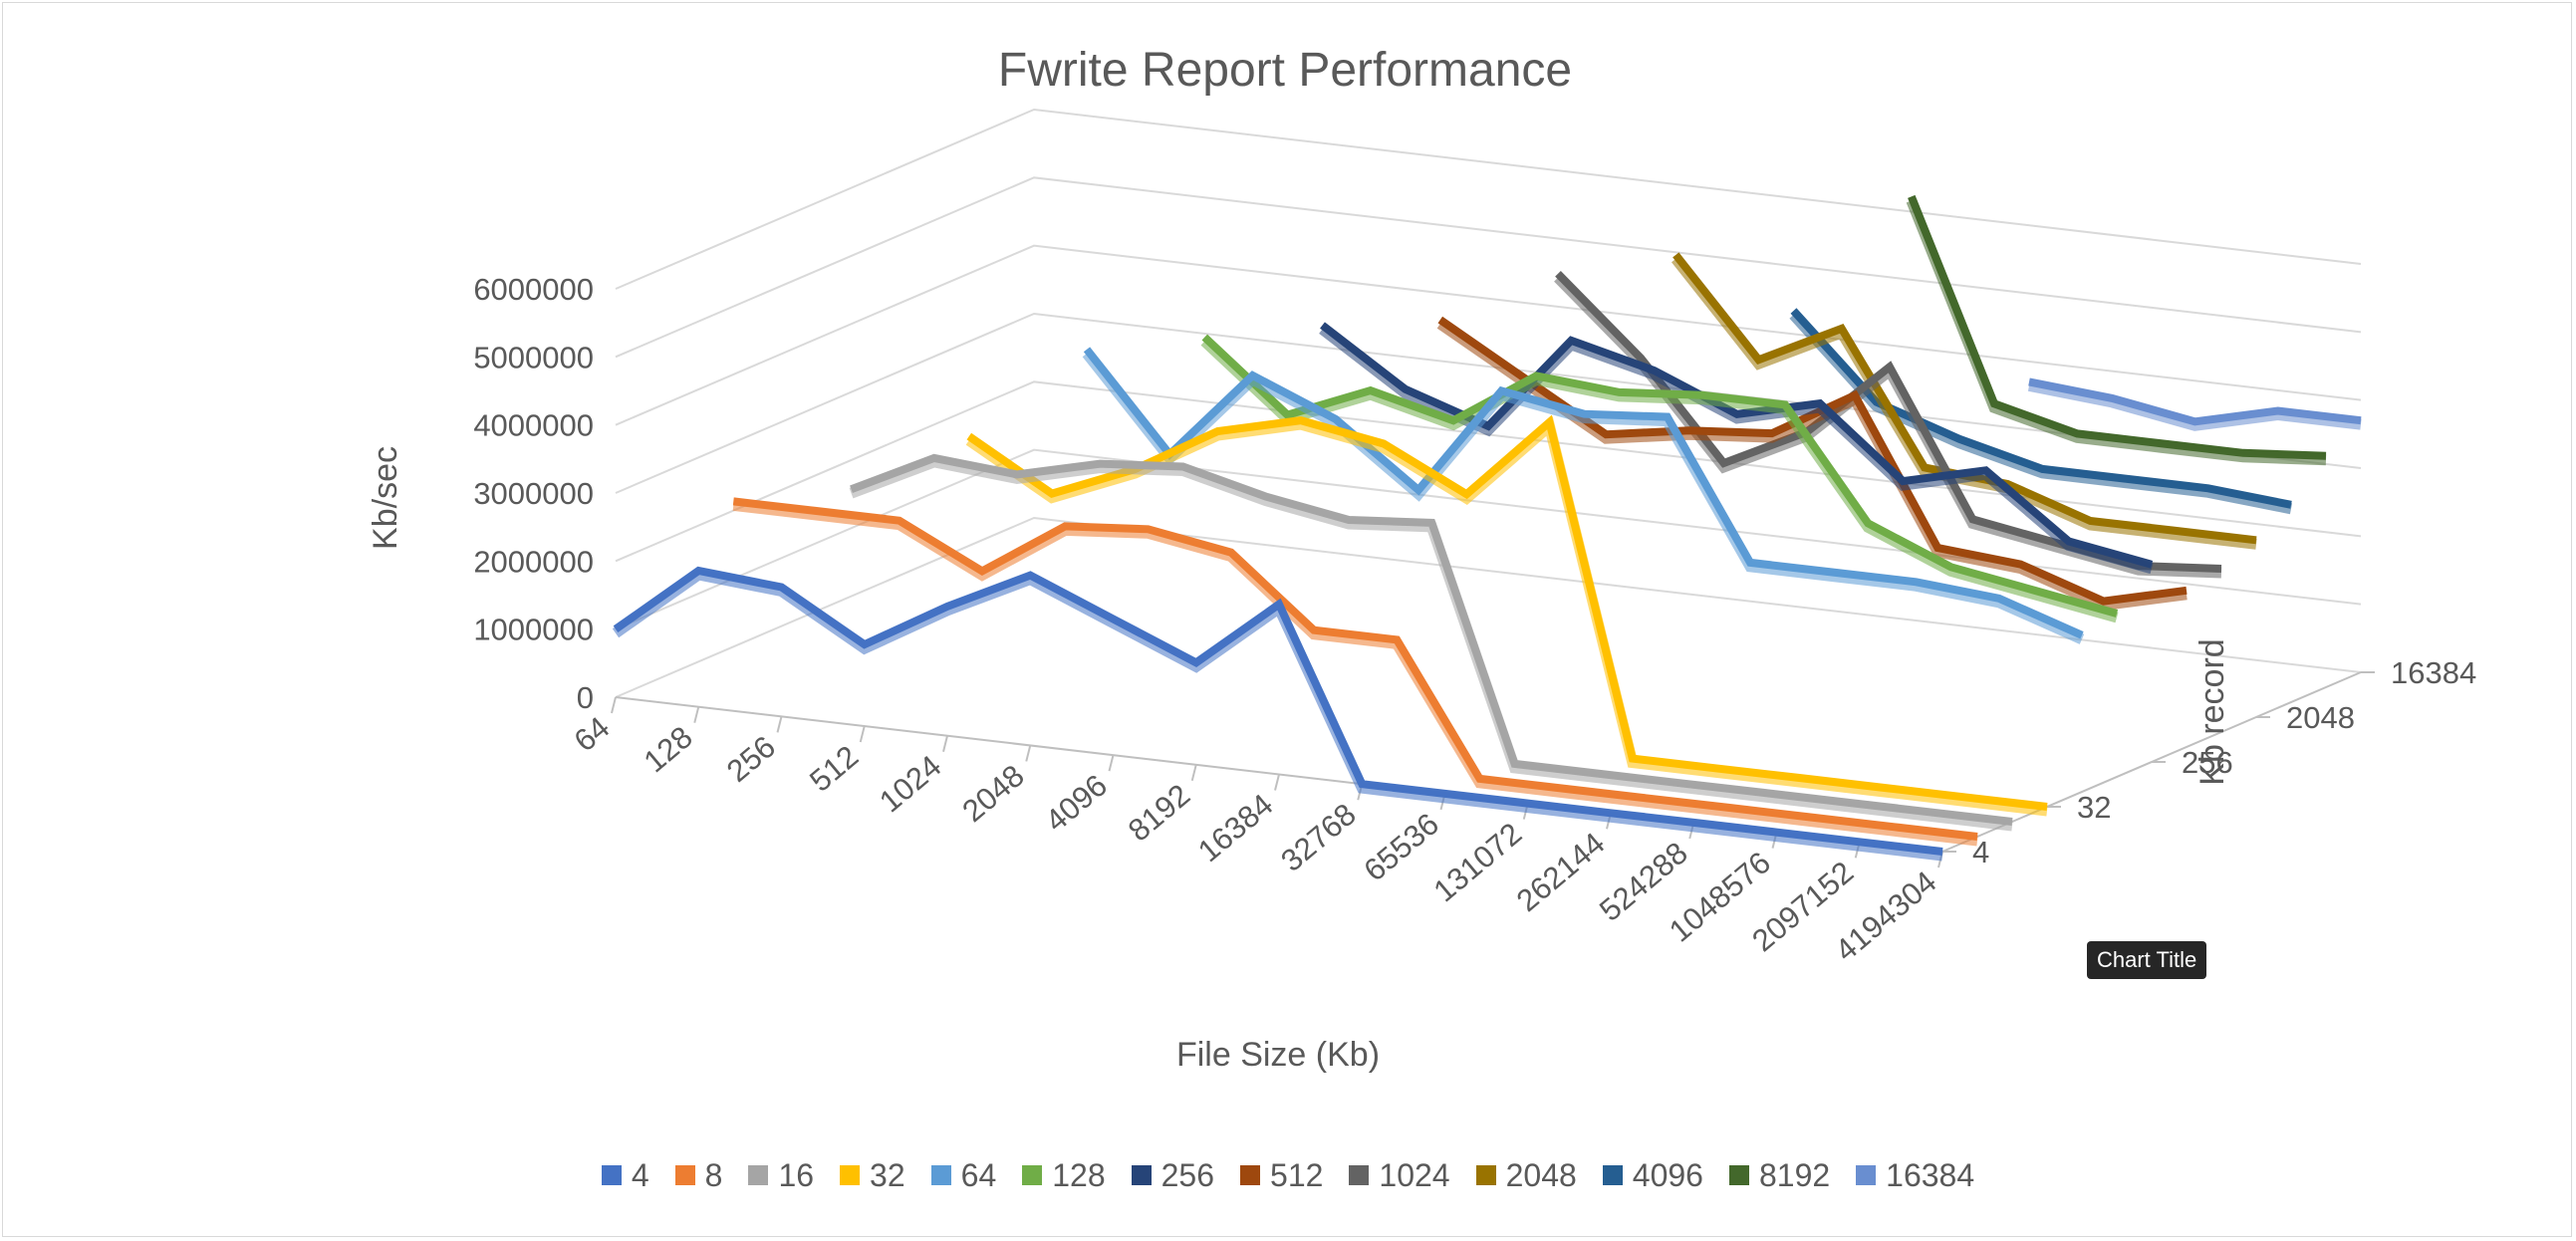  Describe the element at coordinates (698, 1175) in the screenshot. I see `legend-item: 8` at that location.